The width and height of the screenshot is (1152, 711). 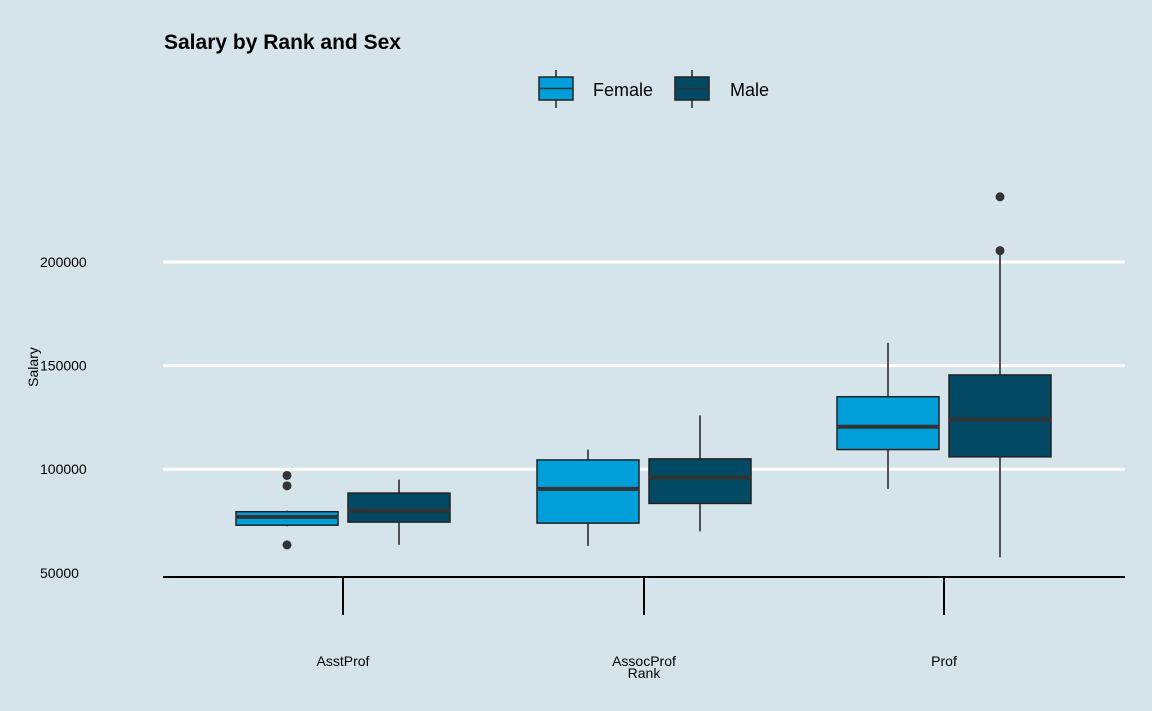 I want to click on legend: Female Male, so click(x=653, y=89).